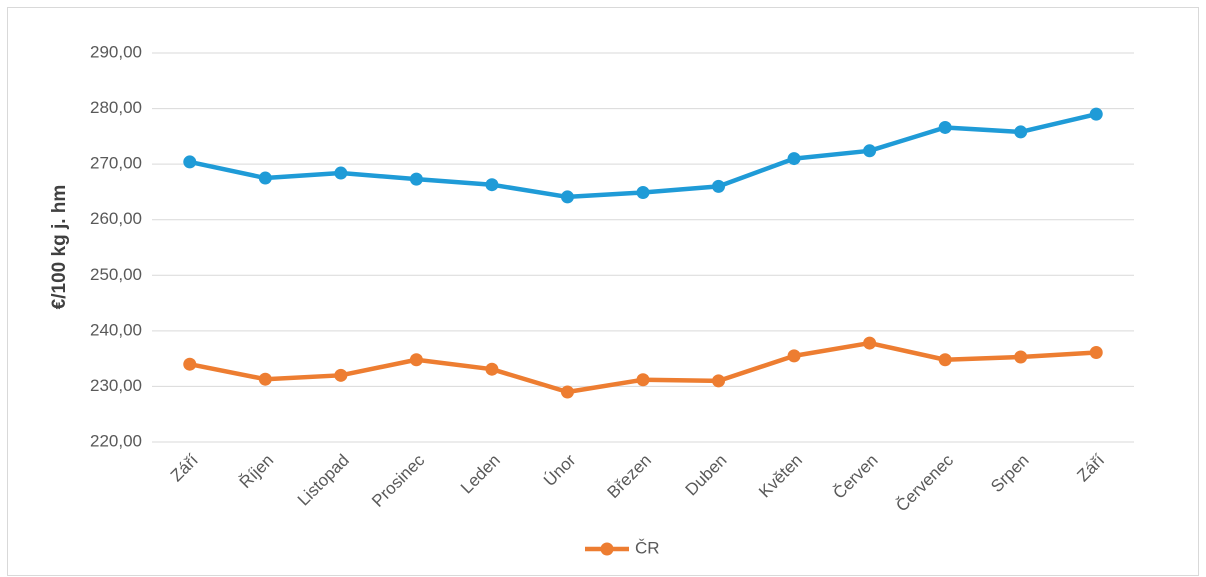  I want to click on y-tick-label: 270,00, so click(116, 163).